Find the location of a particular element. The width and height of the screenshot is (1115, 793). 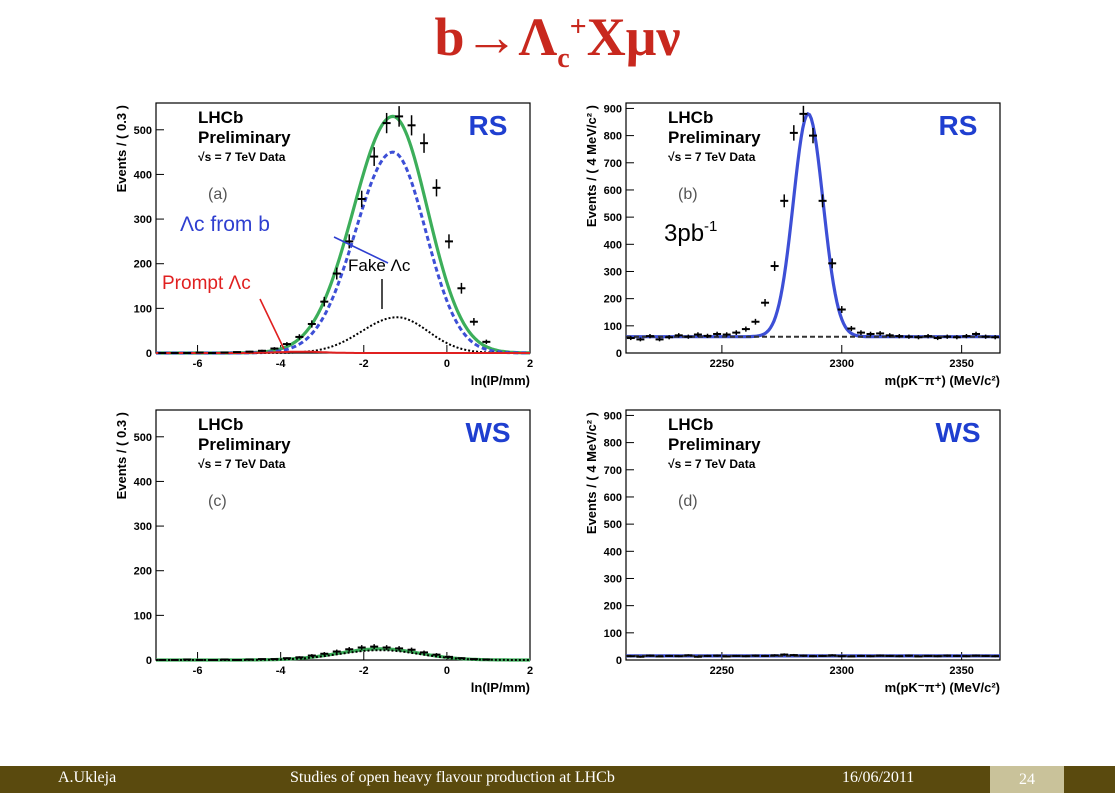

panel-tag: (b) is located at coordinates (688, 194).